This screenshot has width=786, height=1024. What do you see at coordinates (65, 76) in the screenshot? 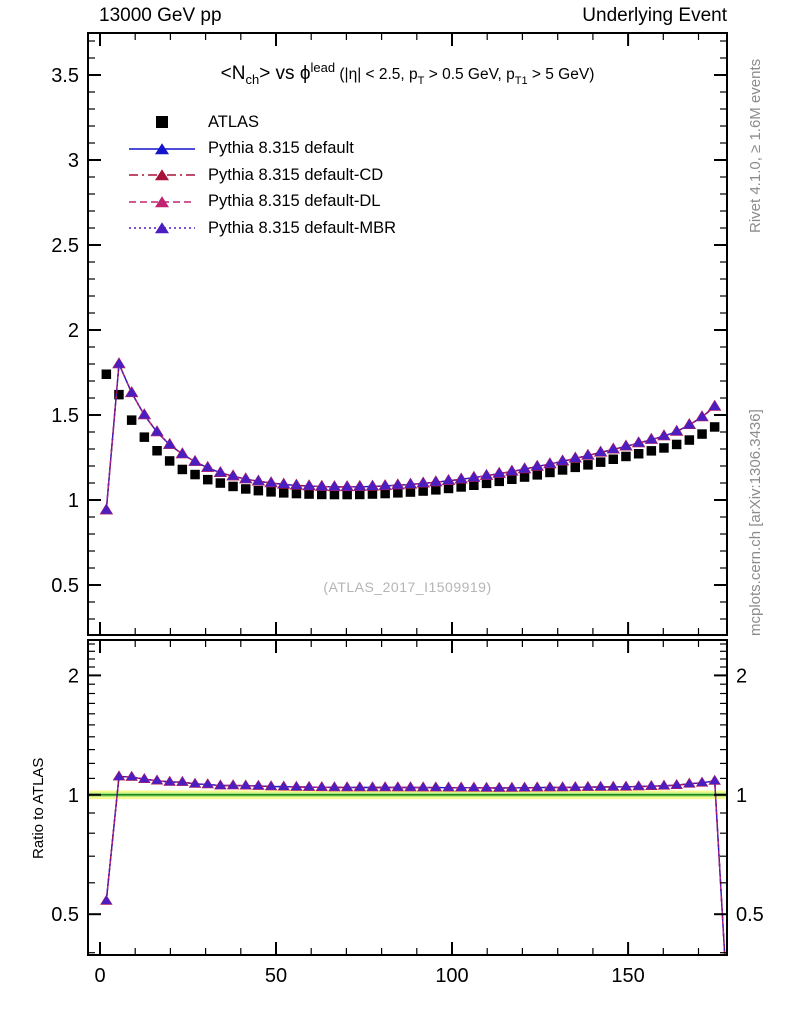
I see `svg-text: 3.5` at bounding box center [65, 76].